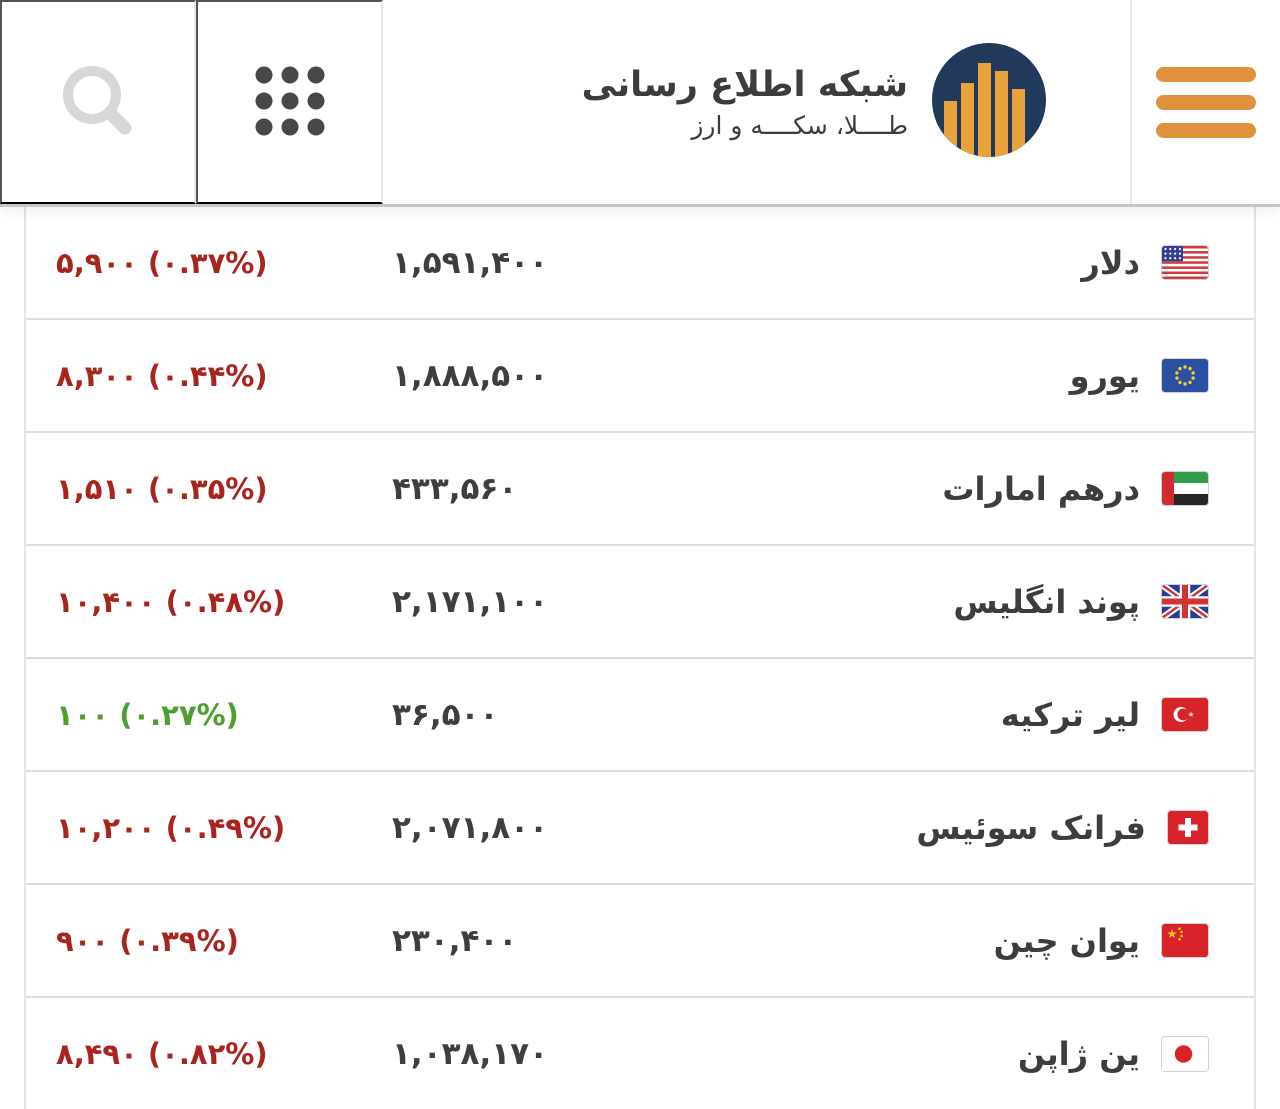  I want to click on currency-row-aed: درهم امارات ۴۳۳,۵۶۰ ۱,۵۱۰ (۰.۳۵%), so click(640, 489).